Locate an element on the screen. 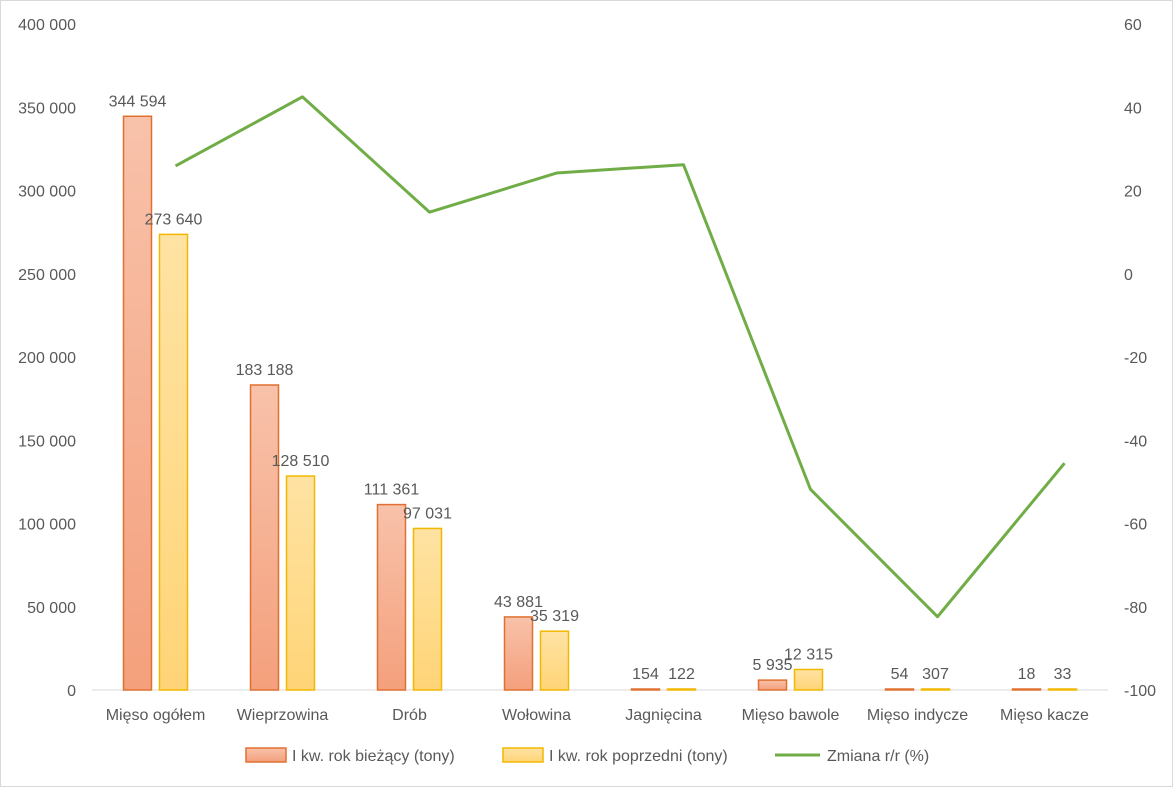 The width and height of the screenshot is (1173, 787). data-label-previous: 12 315 is located at coordinates (808, 654).